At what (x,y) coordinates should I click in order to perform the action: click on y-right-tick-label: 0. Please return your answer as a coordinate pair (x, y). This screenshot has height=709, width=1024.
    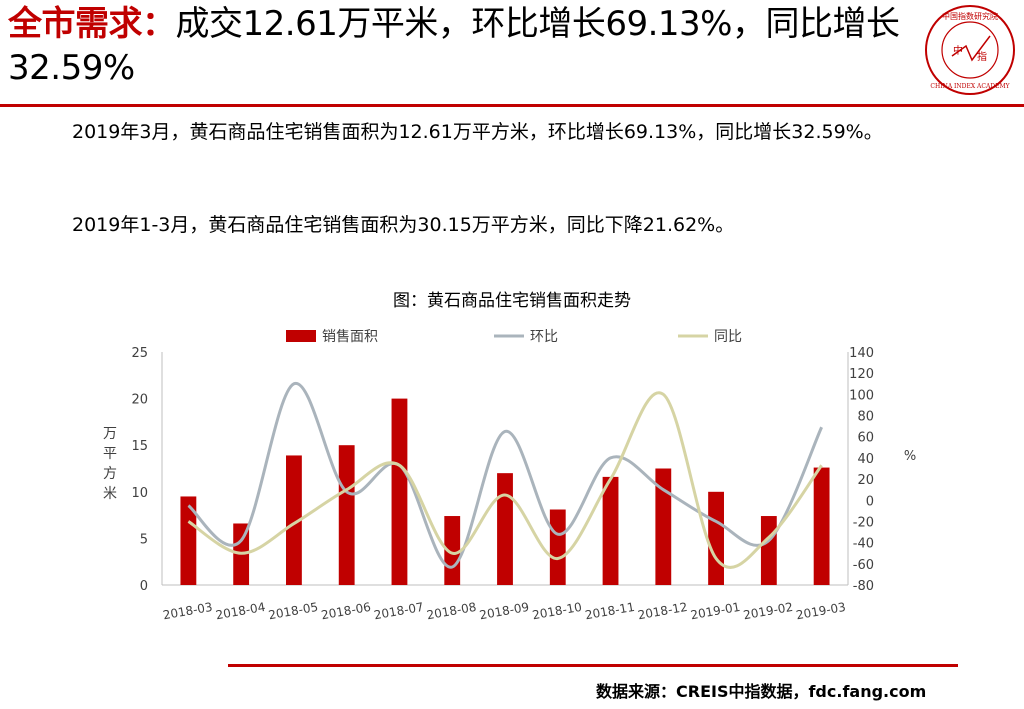
    Looking at the image, I should click on (870, 501).